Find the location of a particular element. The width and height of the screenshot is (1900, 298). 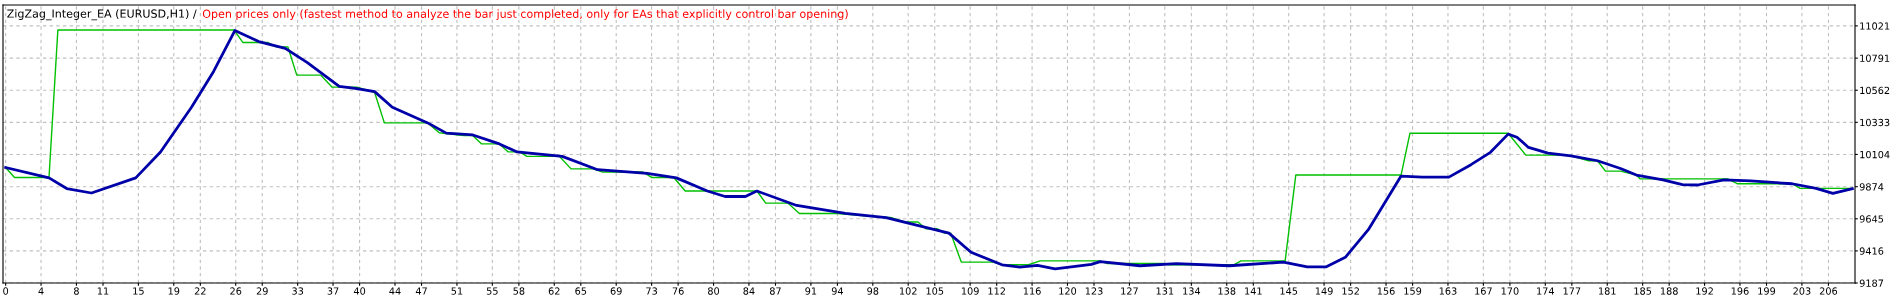

x-tick-label: 105 is located at coordinates (935, 291).